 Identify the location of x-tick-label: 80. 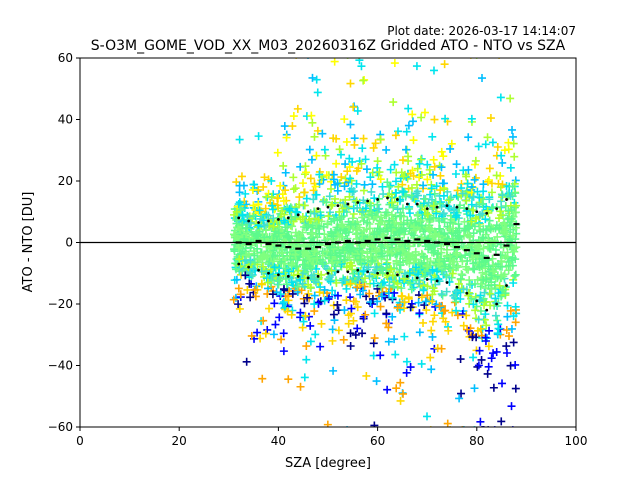
(476, 441).